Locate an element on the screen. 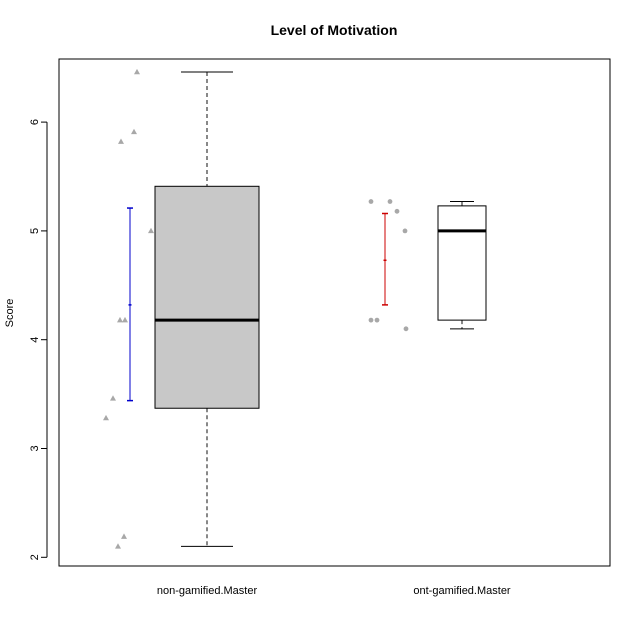 The width and height of the screenshot is (640, 640). y-tick-label: 6 is located at coordinates (35, 122).